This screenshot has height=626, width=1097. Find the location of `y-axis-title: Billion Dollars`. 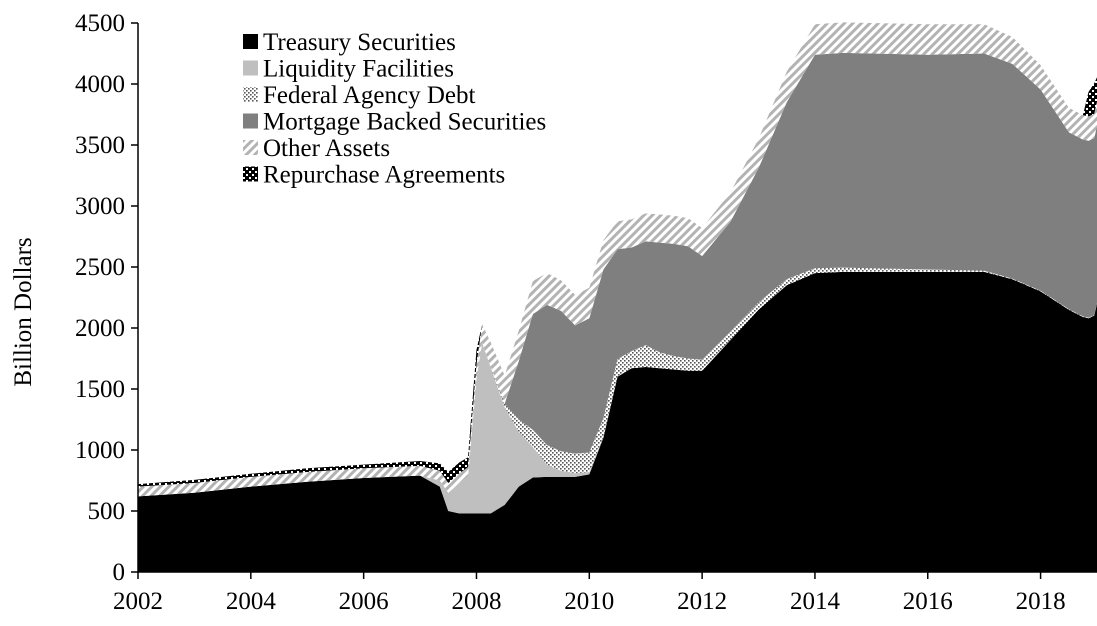

y-axis-title: Billion Dollars is located at coordinates (23, 311).